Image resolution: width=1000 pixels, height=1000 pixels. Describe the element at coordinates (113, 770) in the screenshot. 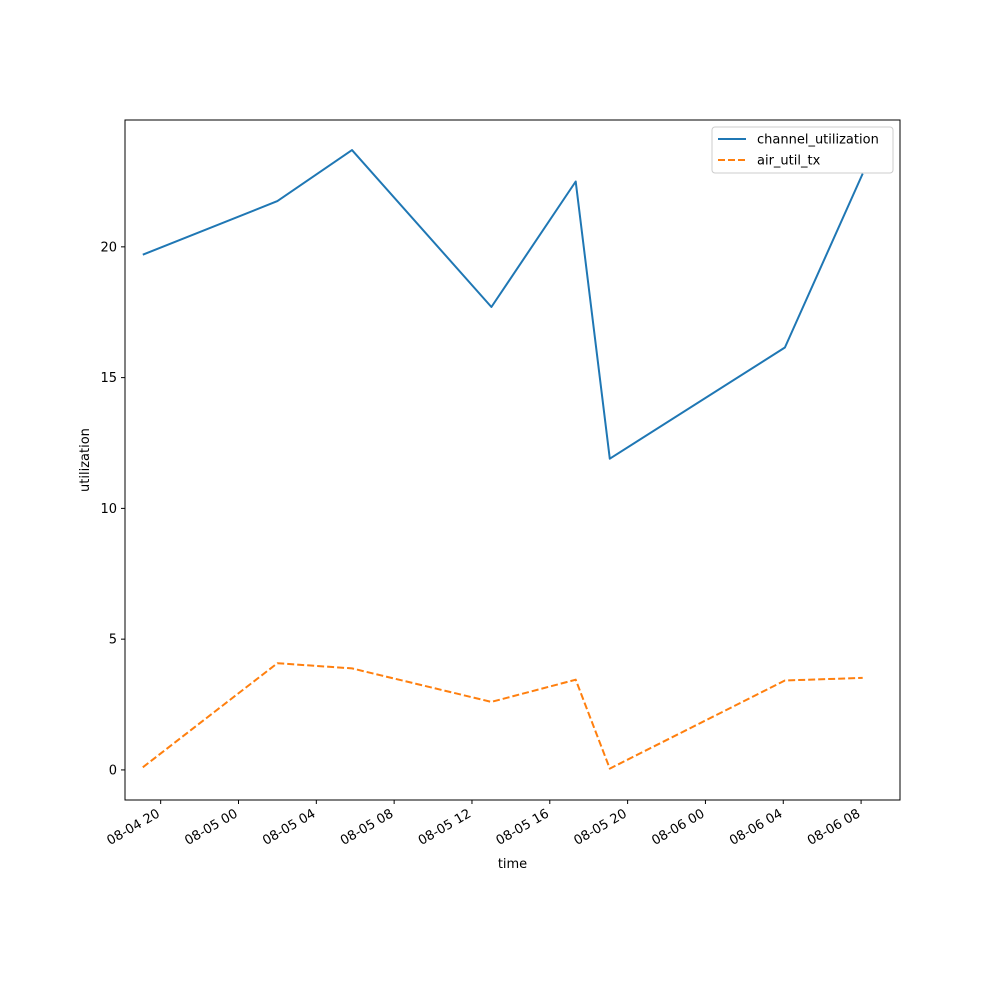

I see `y-tick-label: 0` at that location.